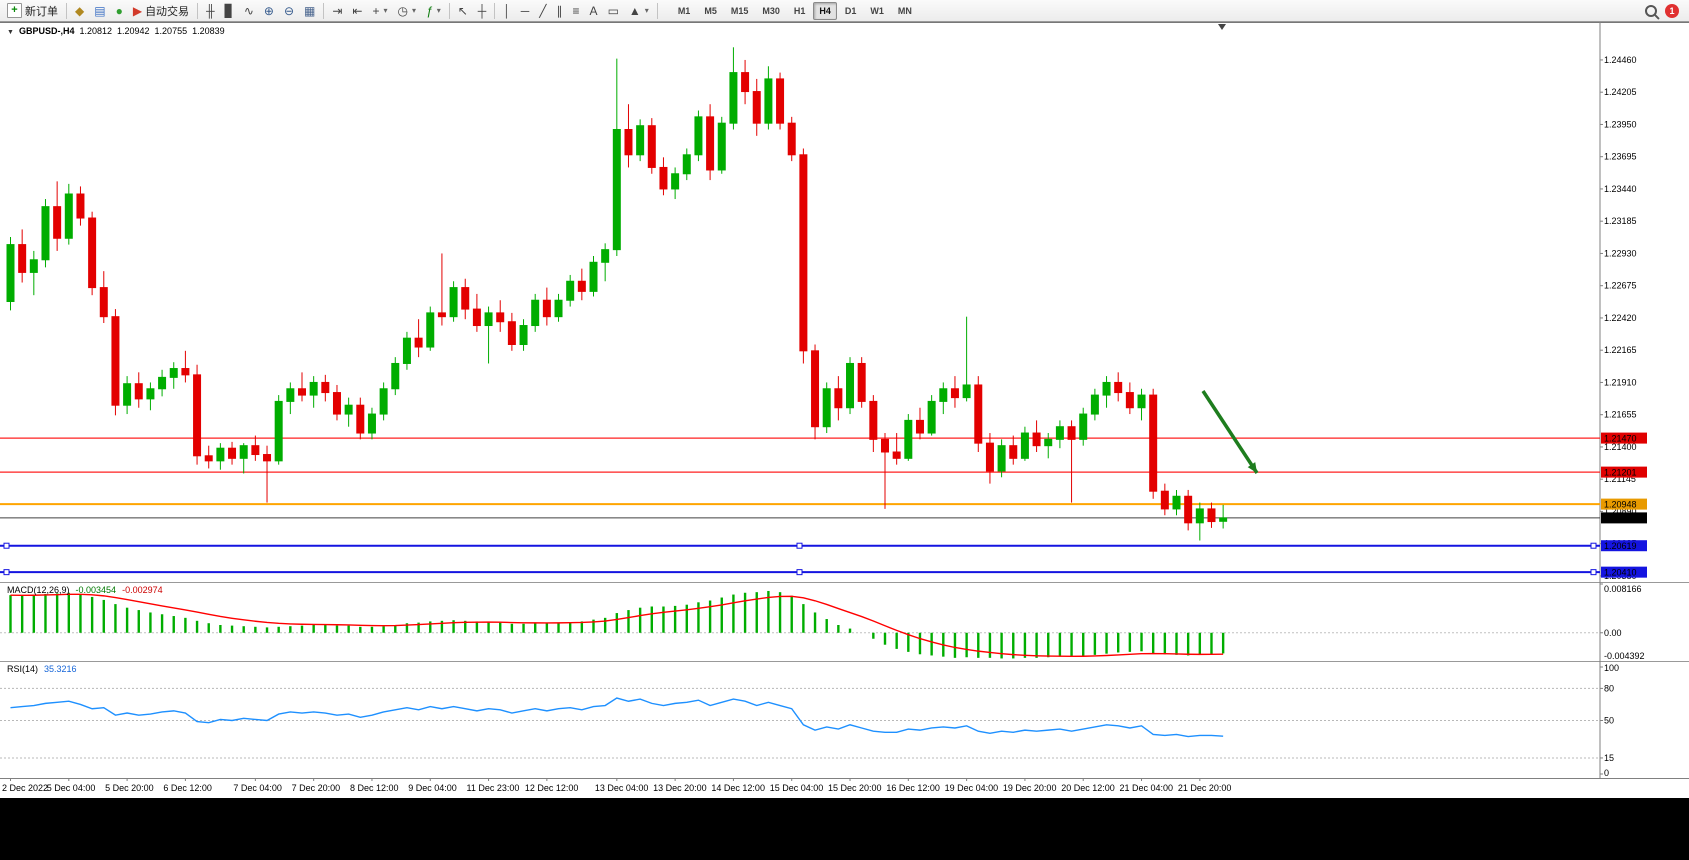 This screenshot has width=1689, height=860. I want to click on macd-indicator-pane: 0.008166 0.00 -0.004392, so click(844, 621).